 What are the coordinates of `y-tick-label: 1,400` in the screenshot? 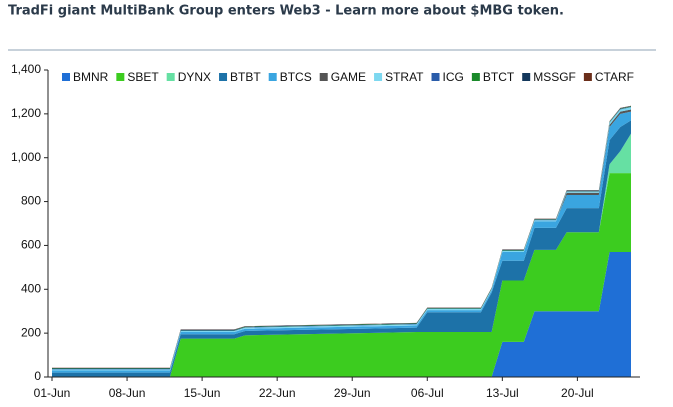 It's located at (26, 69).